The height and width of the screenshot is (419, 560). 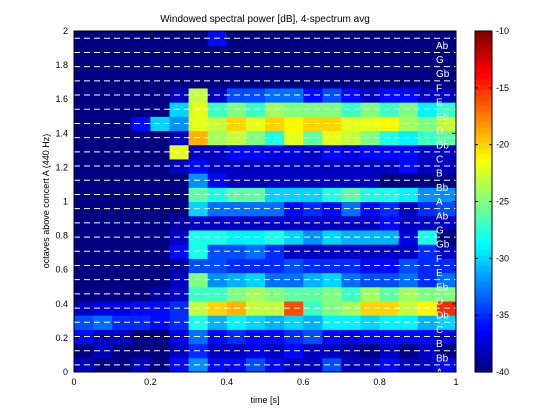 What do you see at coordinates (442, 216) in the screenshot?
I see `note-label: Ab` at bounding box center [442, 216].